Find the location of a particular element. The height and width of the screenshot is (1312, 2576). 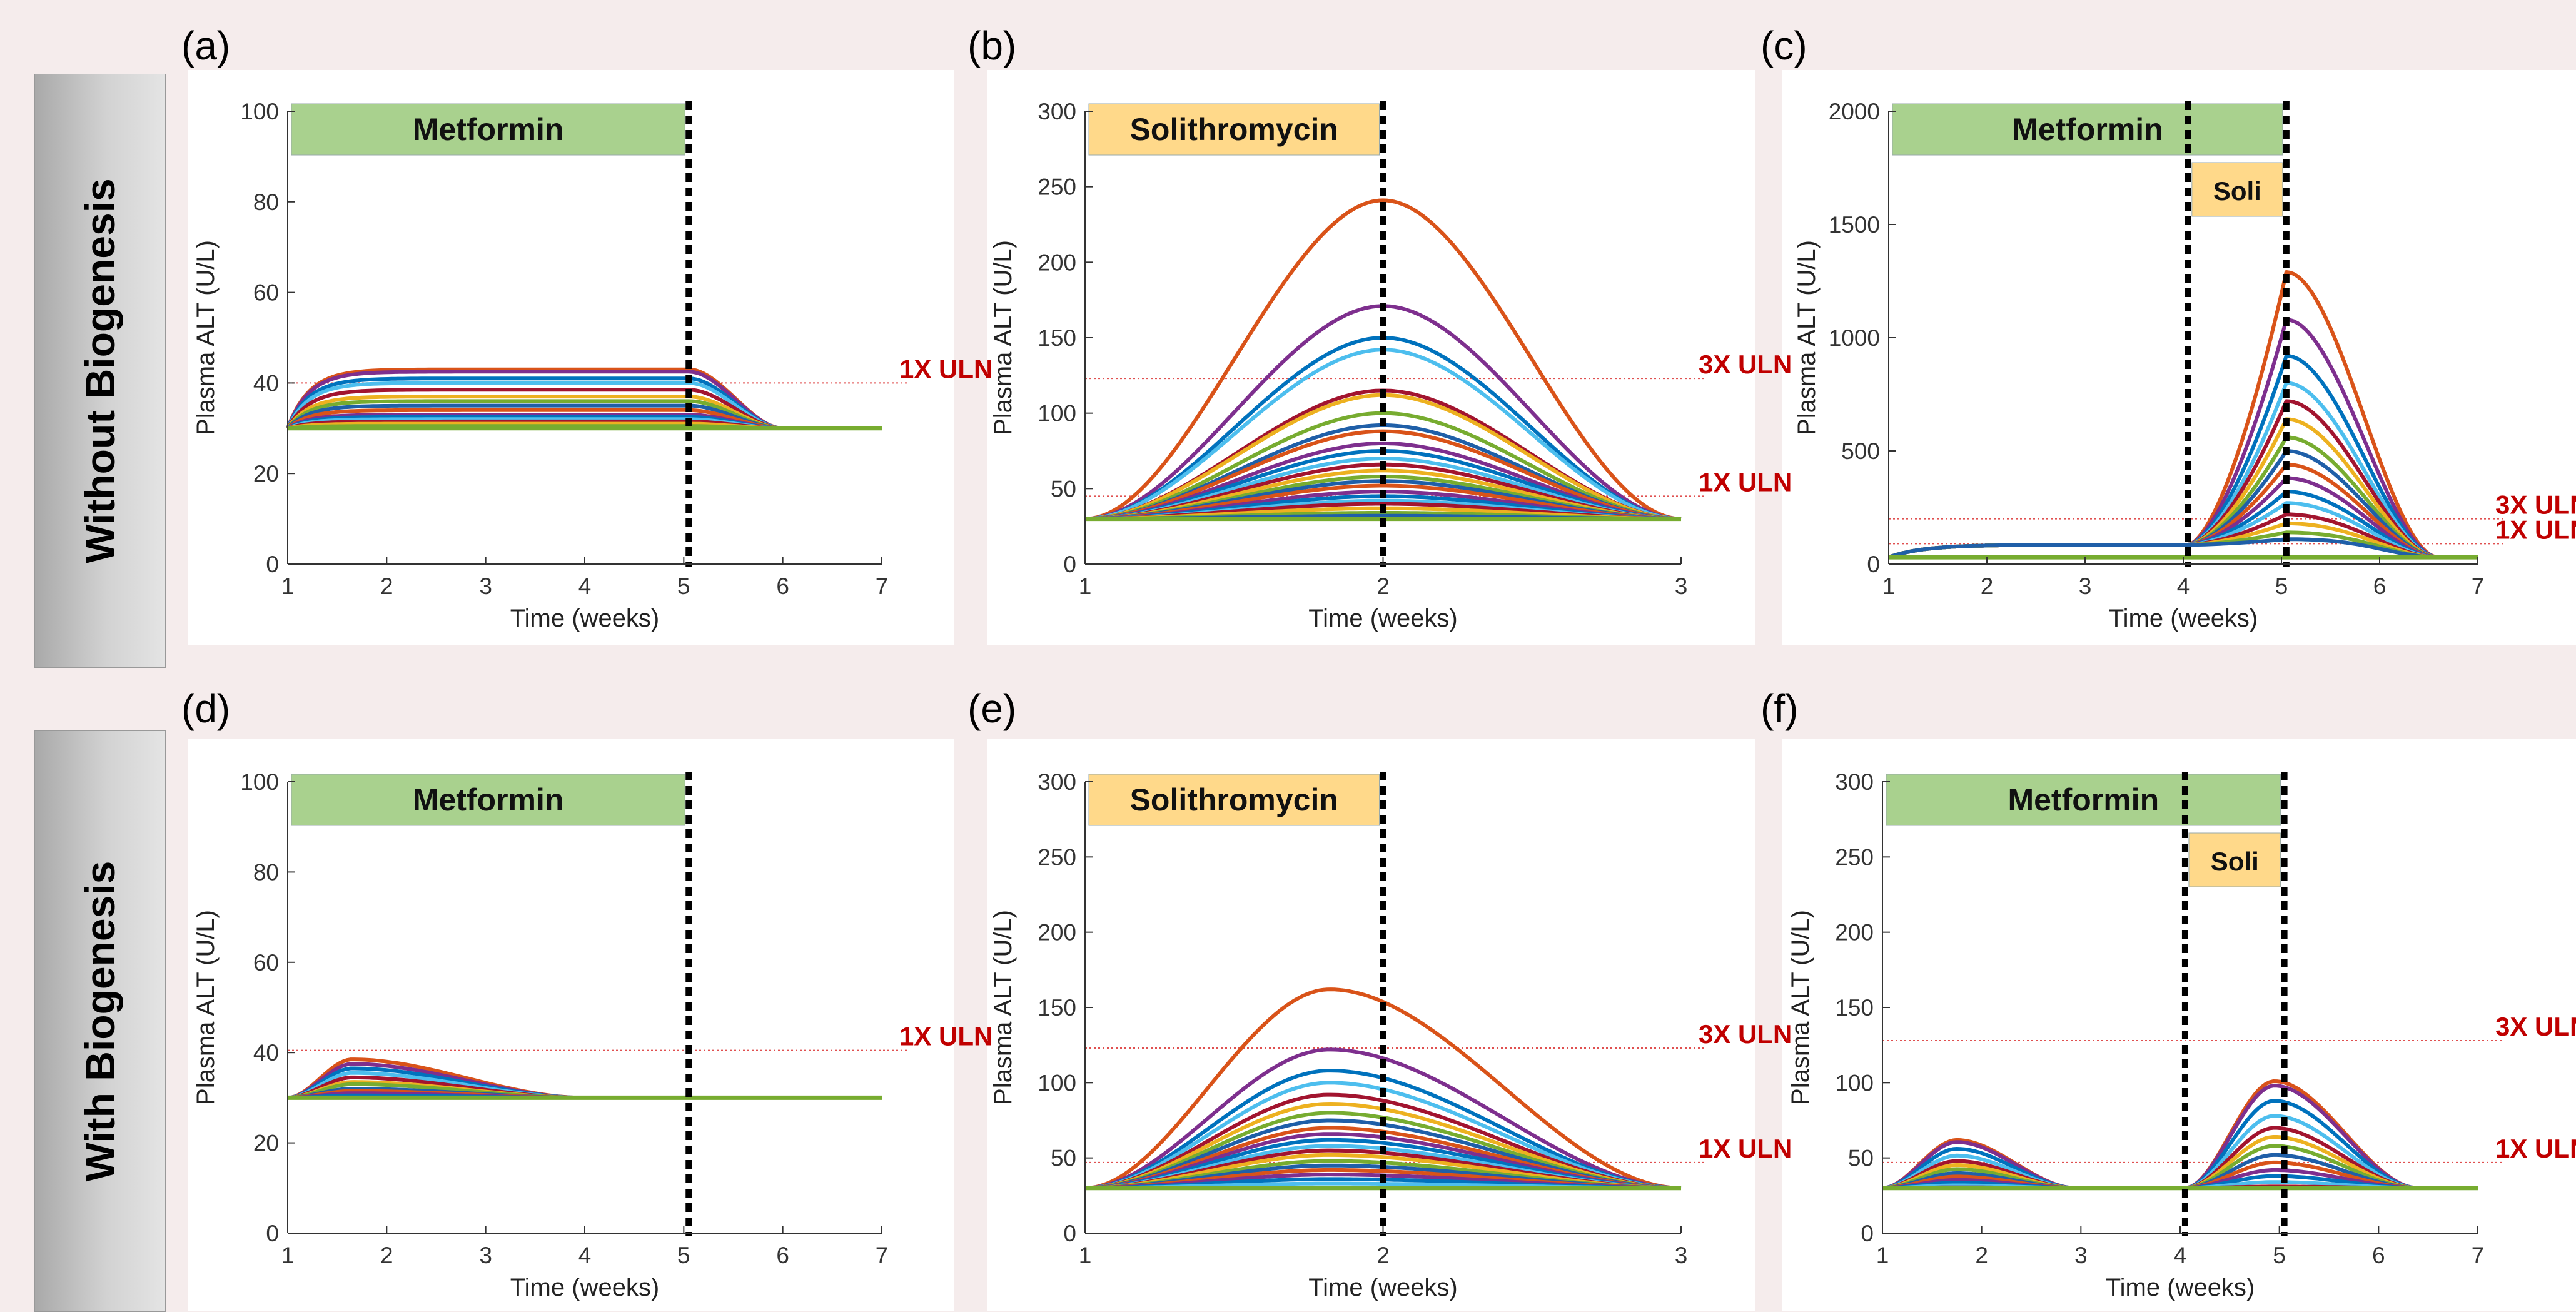

chart-5-y-tick-label-4: 200 is located at coordinates (1854, 933).